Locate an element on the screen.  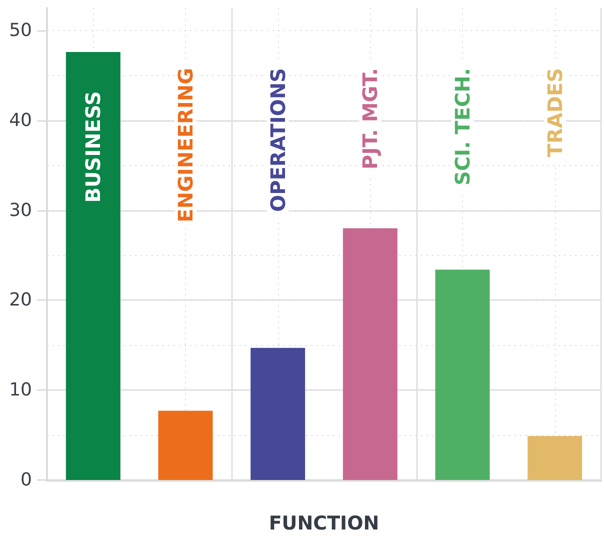
y-tick-label: 10 is located at coordinates (20, 390).